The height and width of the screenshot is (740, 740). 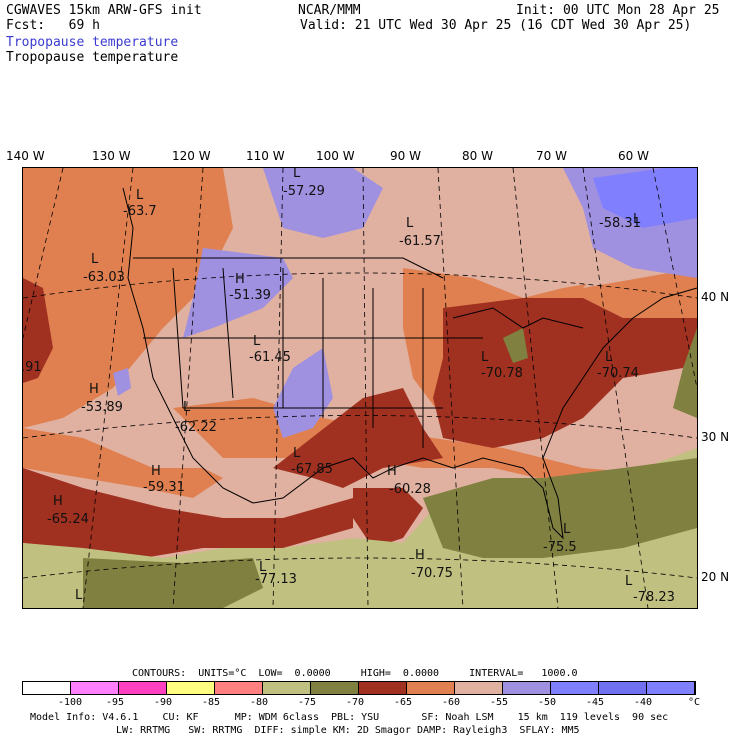 I want to click on org-label: NCAR/MMM, so click(x=329, y=10).